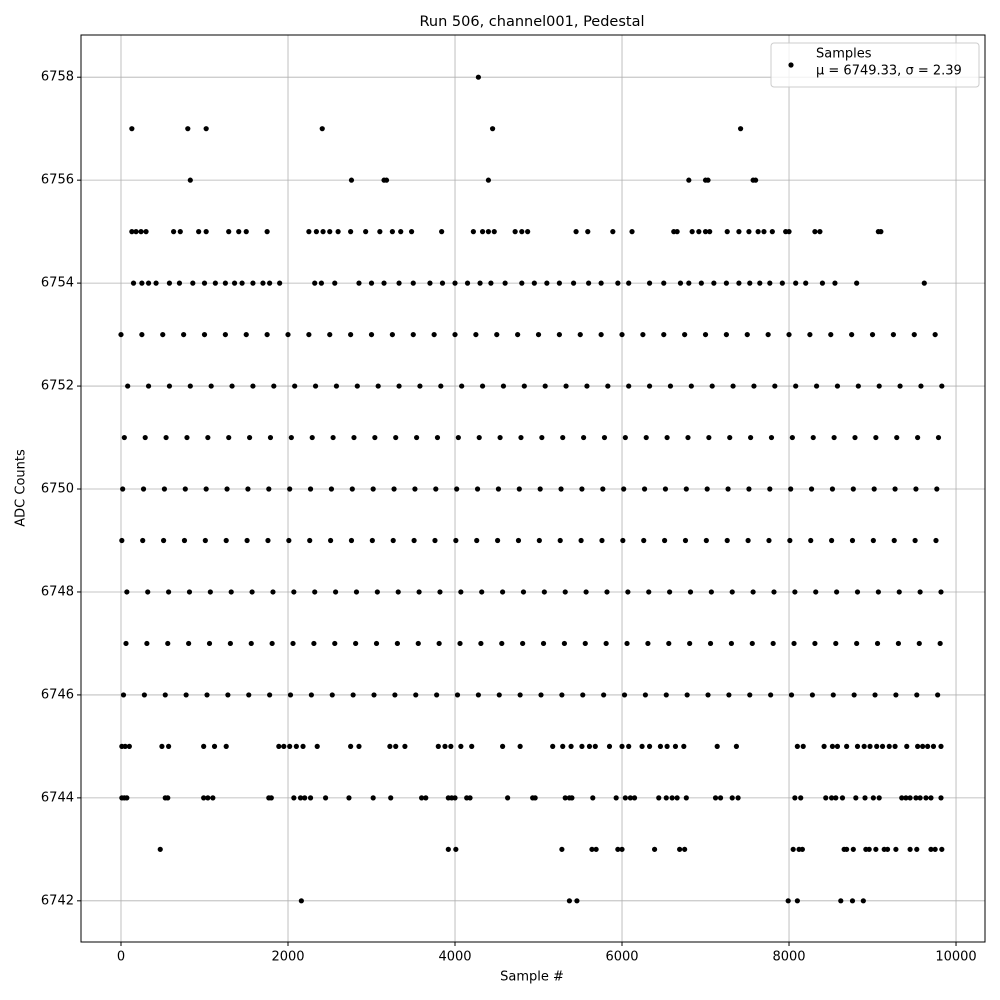 The width and height of the screenshot is (1000, 1000). I want to click on legend-label: μ = 6749.33, σ = 2.39, so click(889, 71).